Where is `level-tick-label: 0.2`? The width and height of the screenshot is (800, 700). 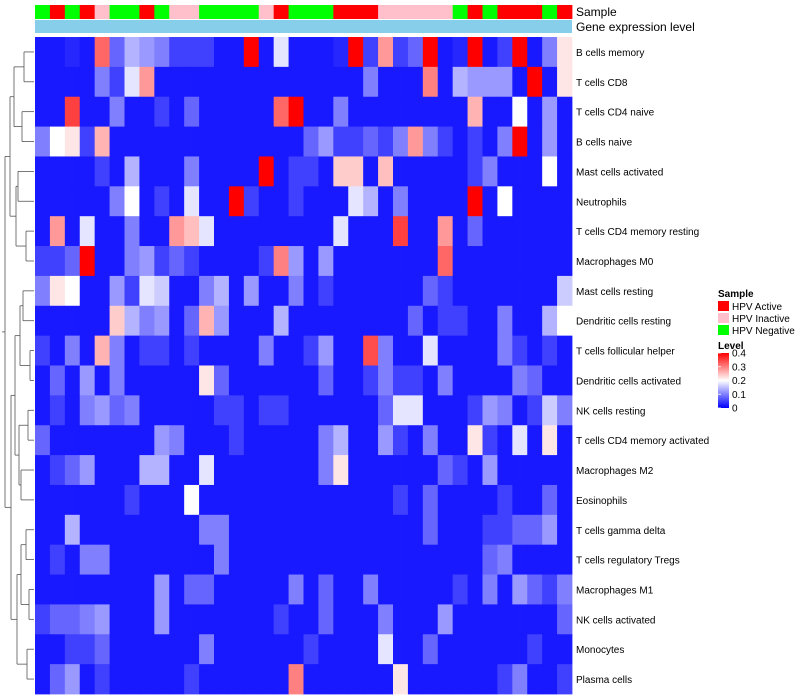
level-tick-label: 0.2 is located at coordinates (739, 381).